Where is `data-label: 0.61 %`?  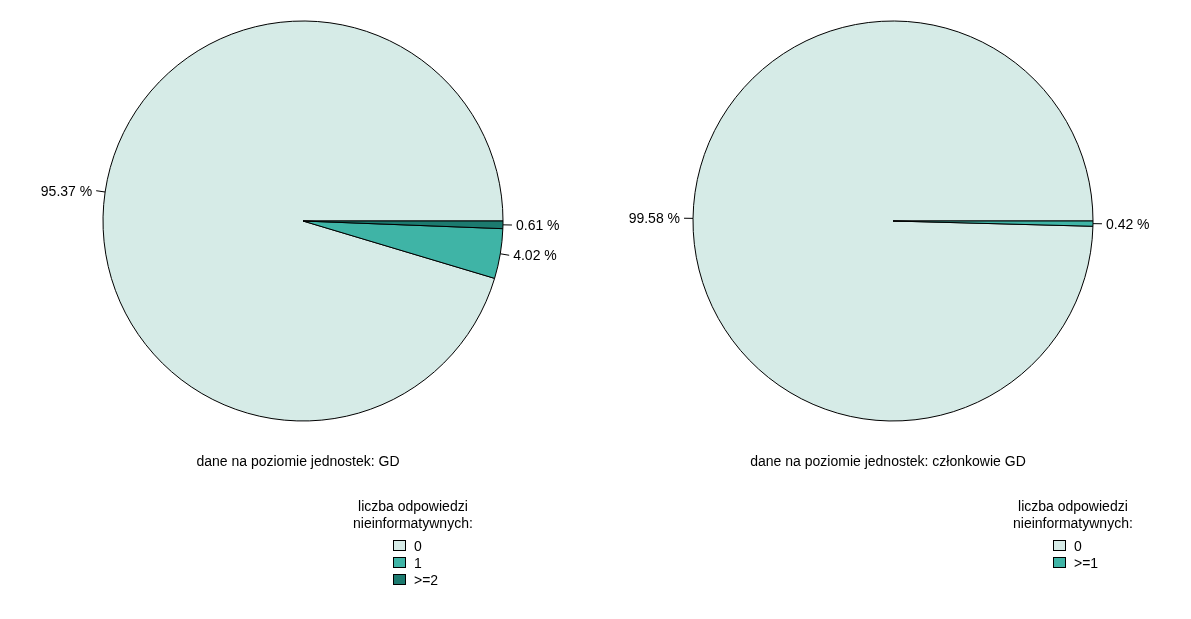 data-label: 0.61 % is located at coordinates (537, 225).